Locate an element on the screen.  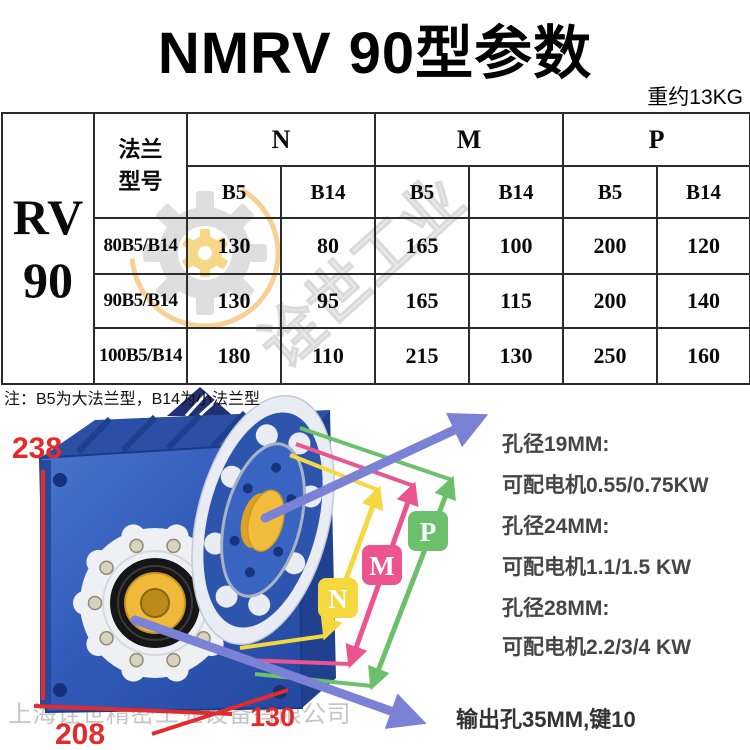
value-cell: 80 is located at coordinates (328, 246).